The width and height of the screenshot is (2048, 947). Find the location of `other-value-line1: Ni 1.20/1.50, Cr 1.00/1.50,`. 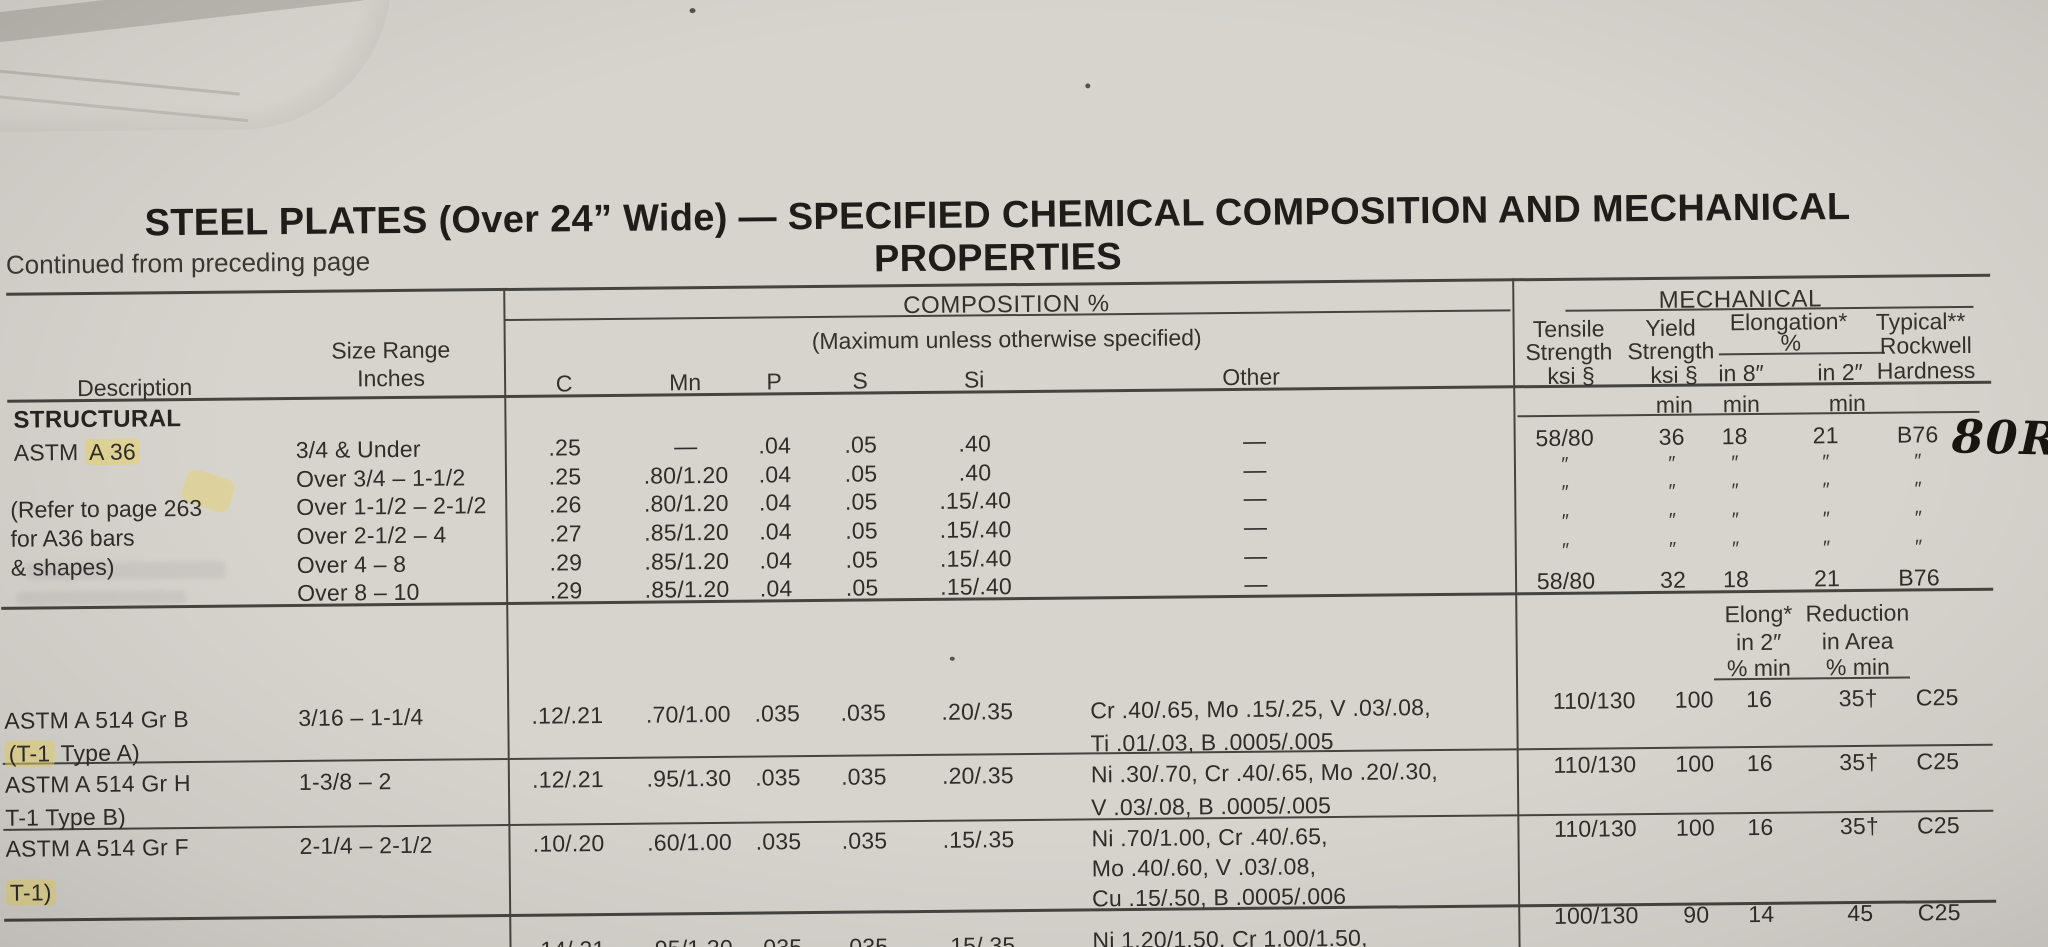

other-value-line1: Ni 1.20/1.50, Cr 1.00/1.50, is located at coordinates (1230, 935).